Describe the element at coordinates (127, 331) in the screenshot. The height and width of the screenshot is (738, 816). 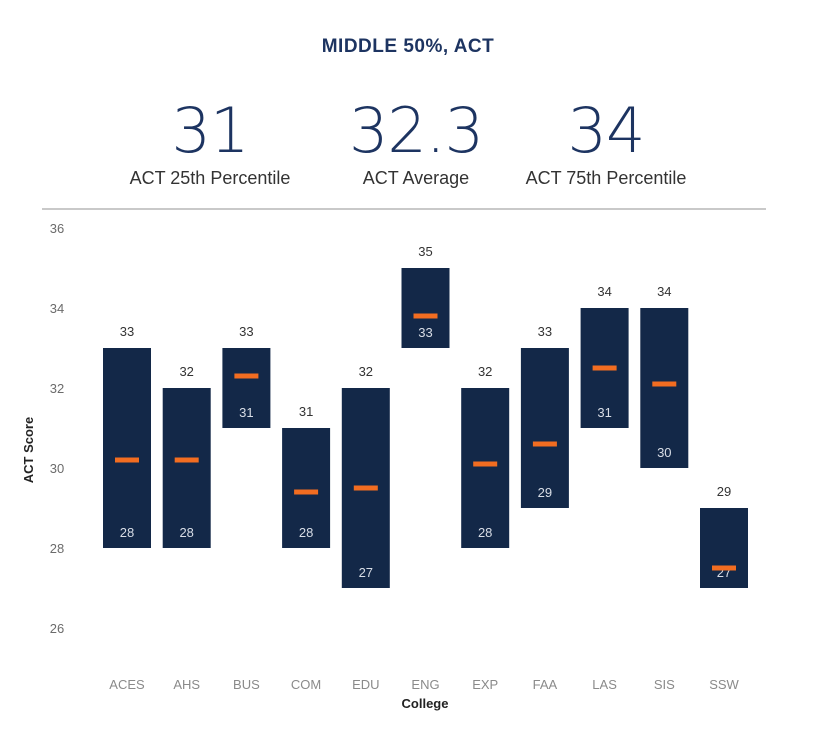
I see `high-label-aces: 33` at that location.